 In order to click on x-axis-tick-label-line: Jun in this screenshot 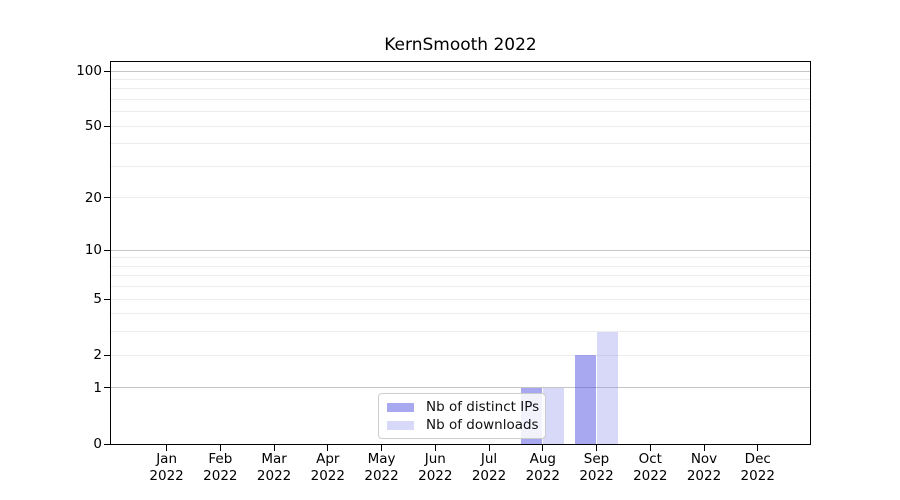, I will do `click(435, 459)`.